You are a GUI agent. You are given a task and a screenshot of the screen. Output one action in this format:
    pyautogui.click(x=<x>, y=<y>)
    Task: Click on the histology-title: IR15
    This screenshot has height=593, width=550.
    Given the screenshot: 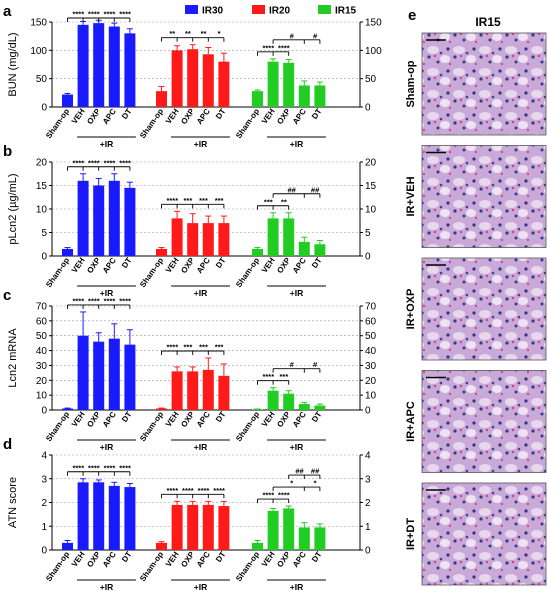 What is the action you would take?
    pyautogui.click(x=488, y=22)
    